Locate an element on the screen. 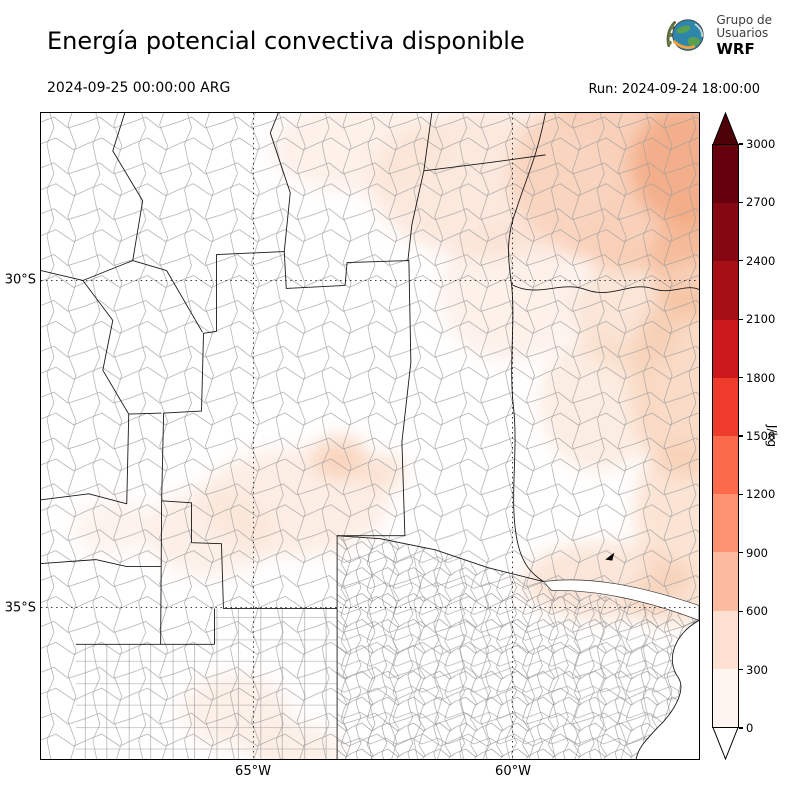 This screenshot has width=800, height=800. colorbar-tick-label: 0 is located at coordinates (750, 728).